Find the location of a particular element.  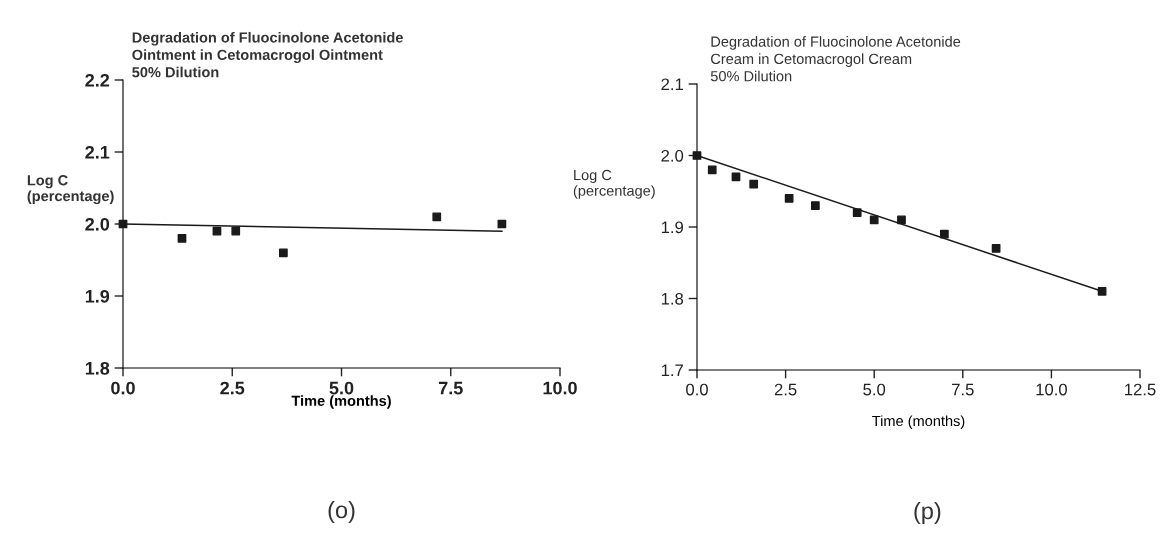

y-tick-label: 2.2 is located at coordinates (97, 80).